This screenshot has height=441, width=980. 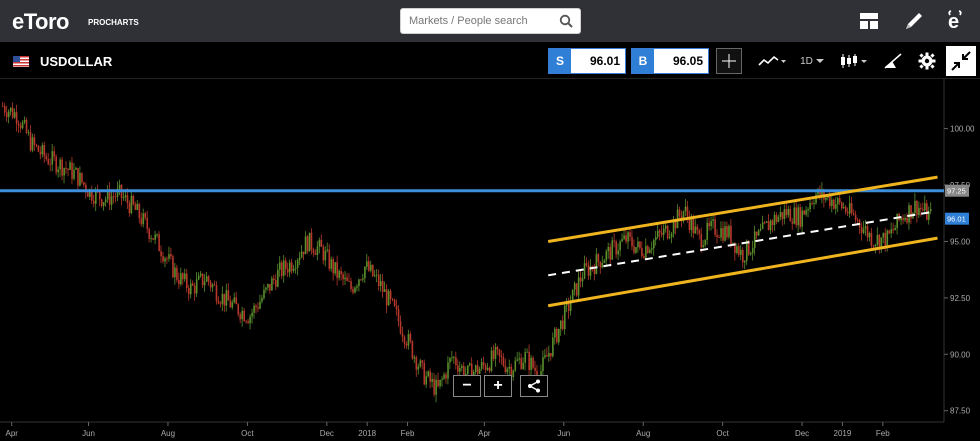 I want to click on search-box, so click(x=490, y=21).